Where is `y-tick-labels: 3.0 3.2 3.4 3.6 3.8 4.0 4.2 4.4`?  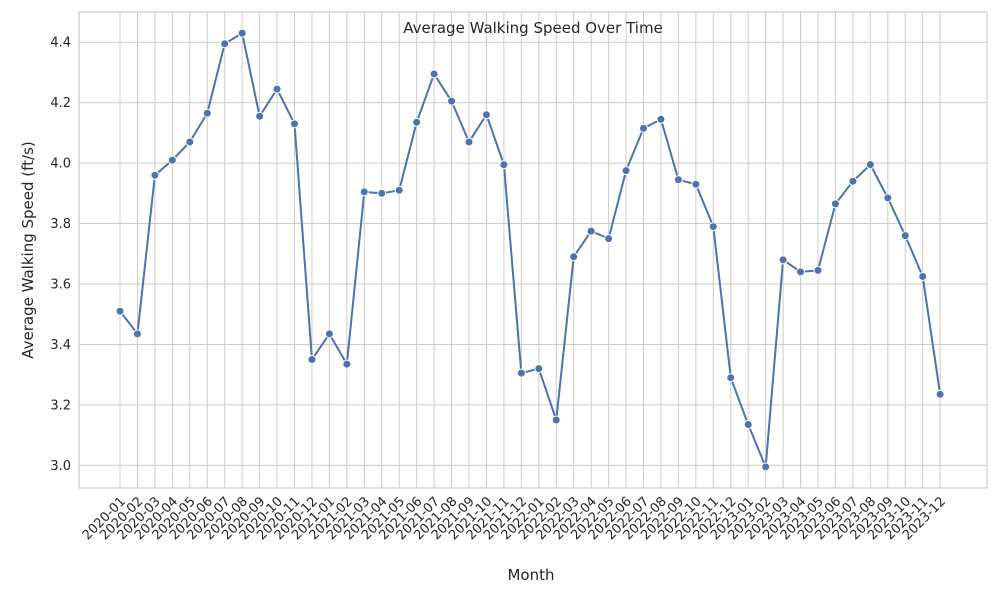 y-tick-labels: 3.0 3.2 3.4 3.6 3.8 4.0 4.2 4.4 is located at coordinates (60, 255).